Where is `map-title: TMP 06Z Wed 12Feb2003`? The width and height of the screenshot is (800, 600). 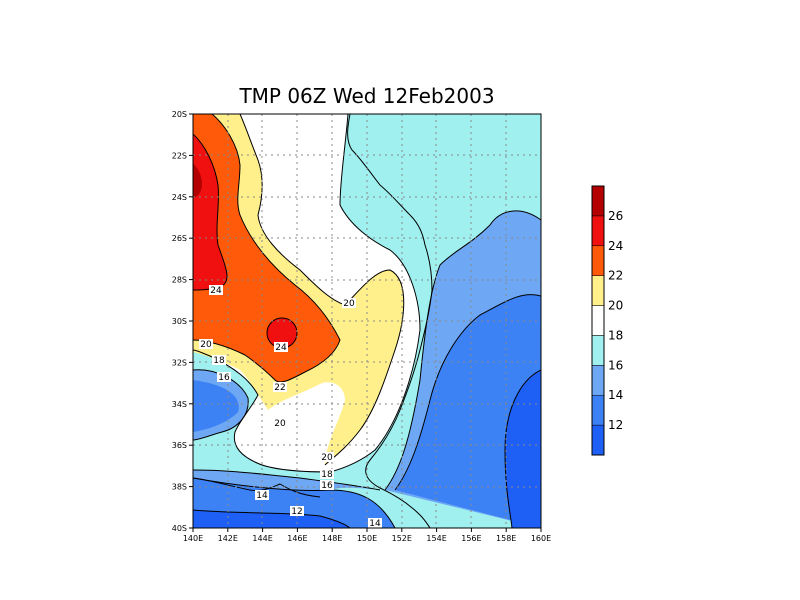
map-title: TMP 06Z Wed 12Feb2003 is located at coordinates (366, 96).